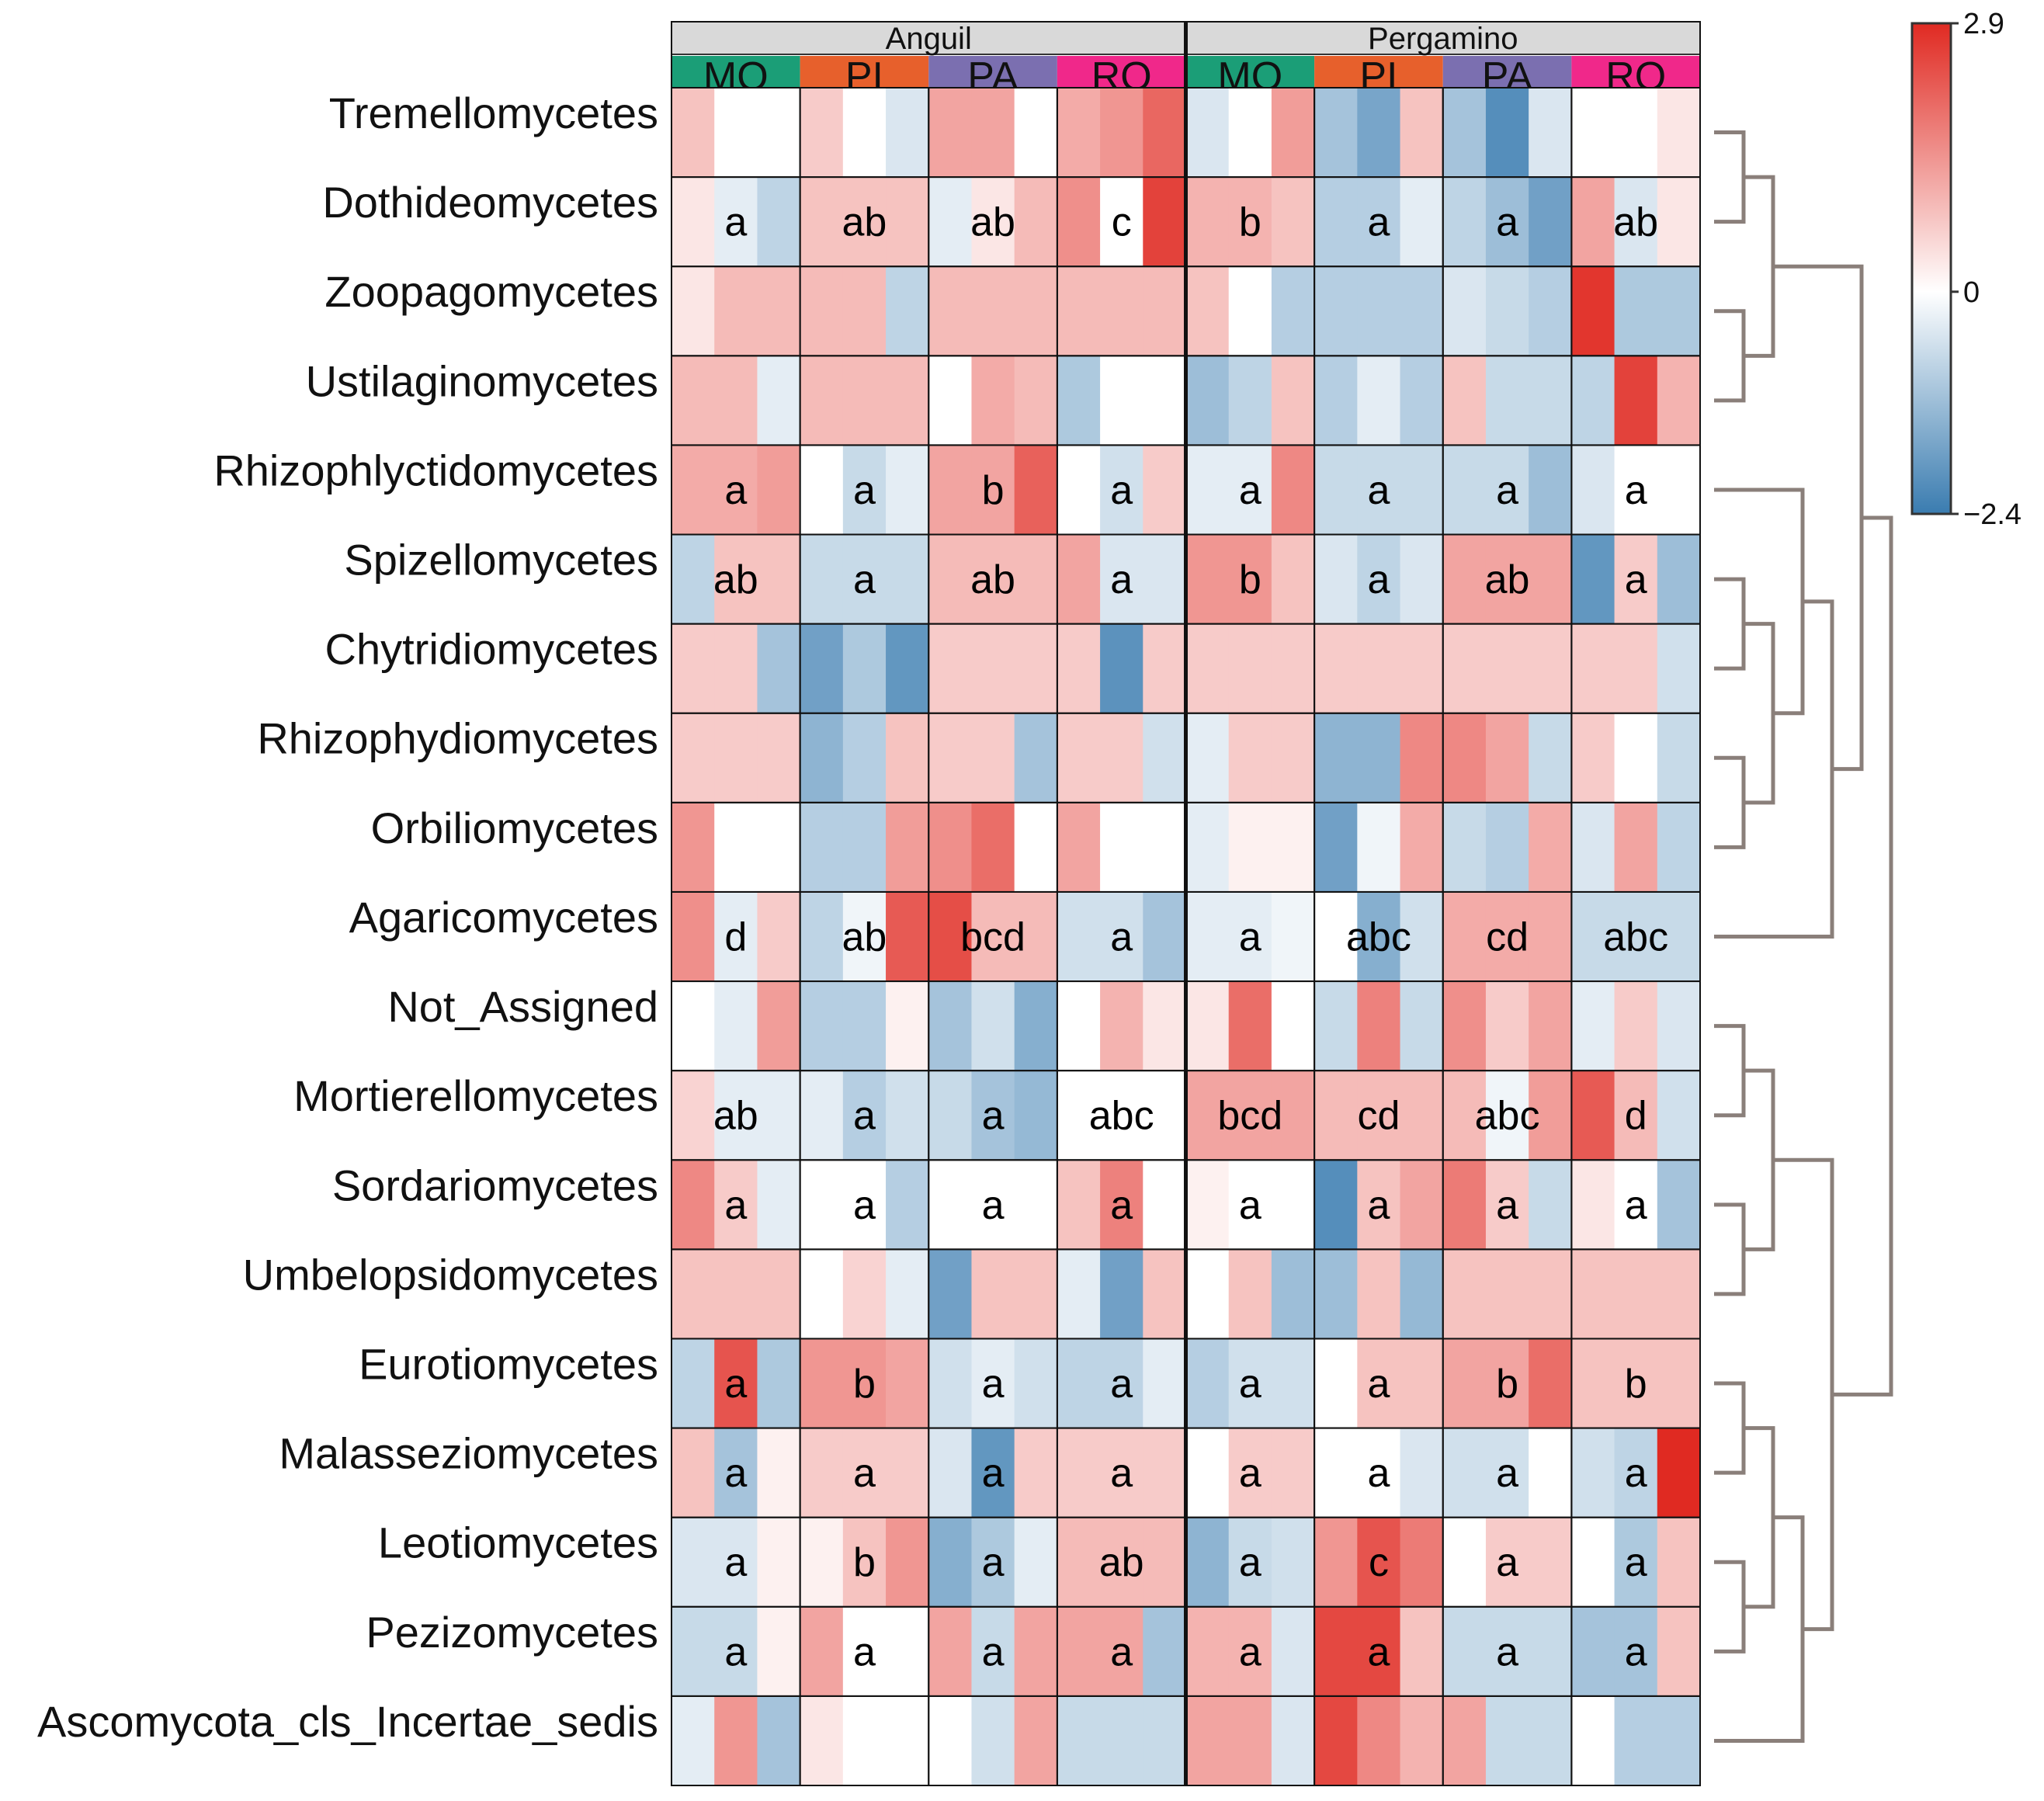 Image resolution: width=2044 pixels, height=1801 pixels. Describe the element at coordinates (1635, 72) in the screenshot. I see `treatment-strip` at that location.